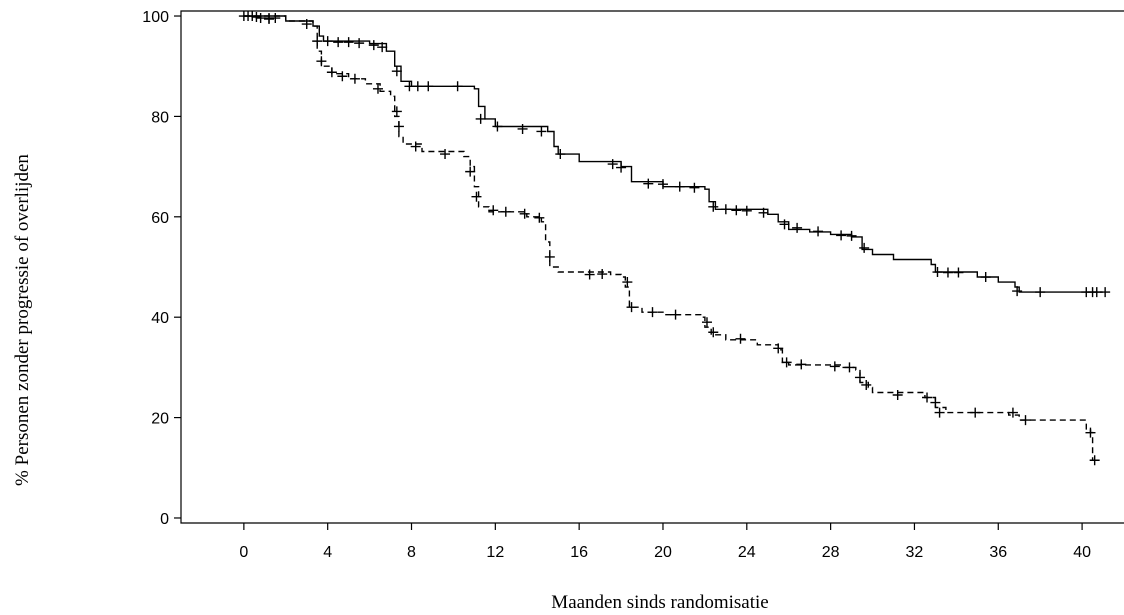  Describe the element at coordinates (243, 552) in the screenshot. I see `x-tick-label: 0` at that location.